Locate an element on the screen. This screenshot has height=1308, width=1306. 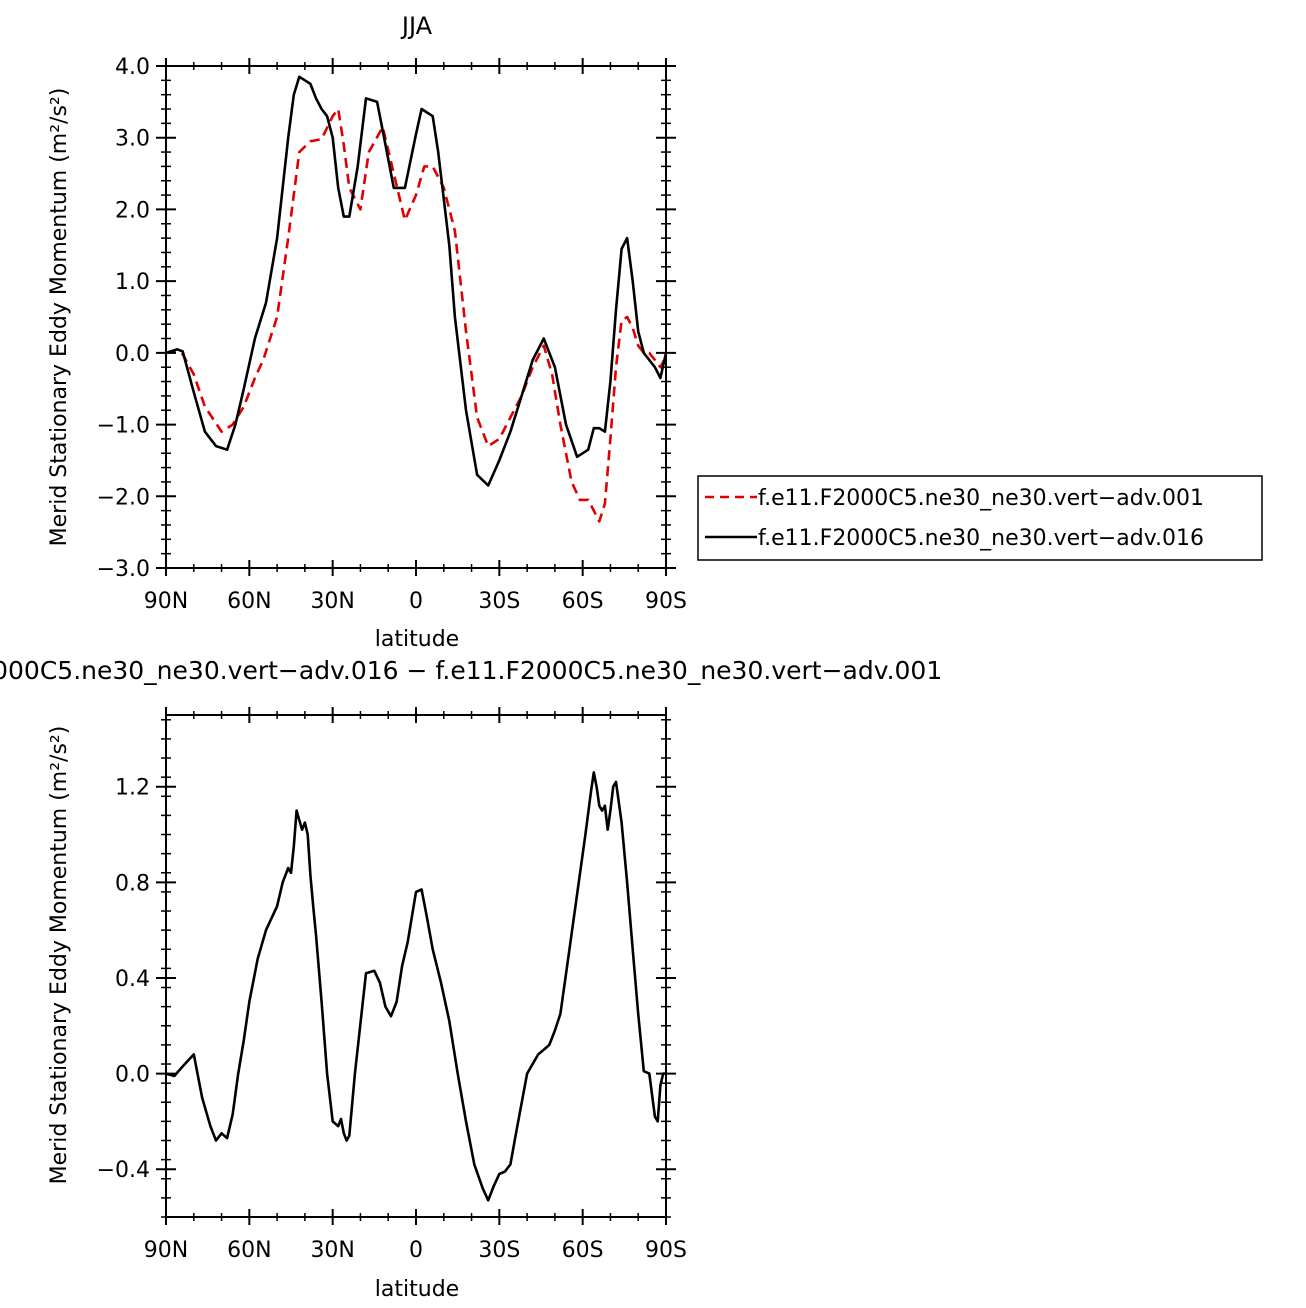
bottom-x-tick-label: 90N is located at coordinates (166, 1250).